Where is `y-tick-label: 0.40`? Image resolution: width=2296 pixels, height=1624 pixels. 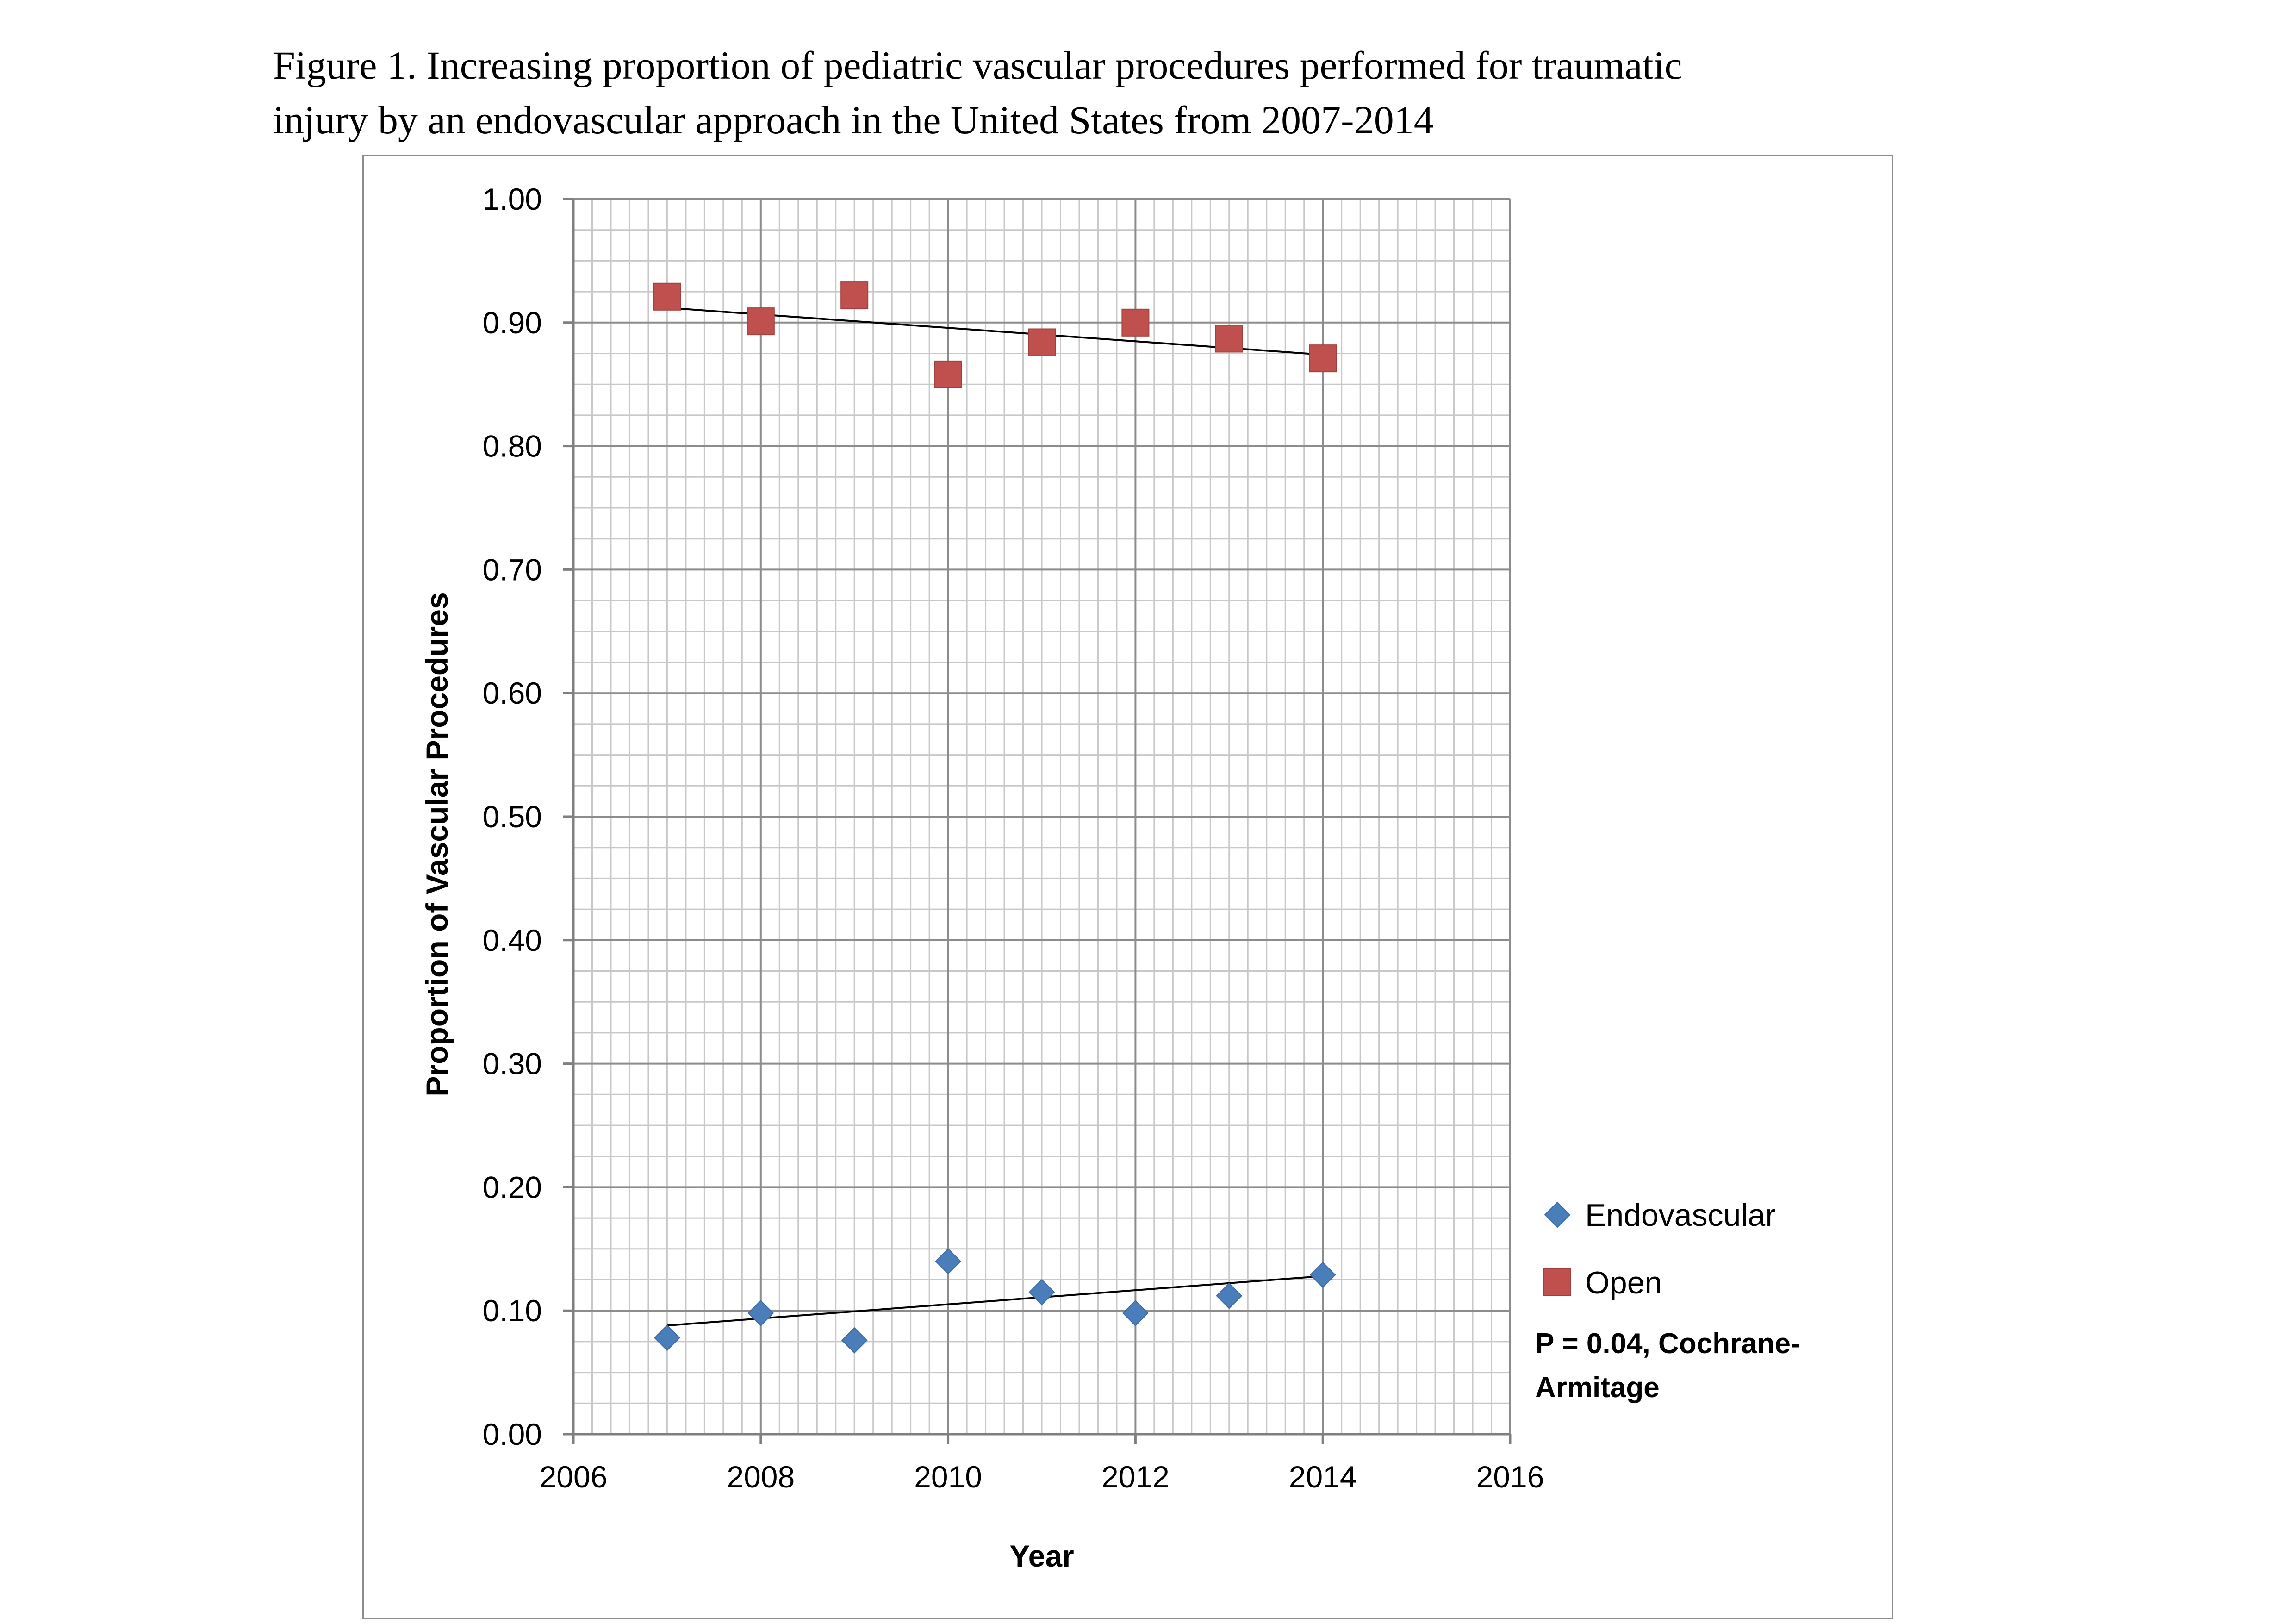 y-tick-label: 0.40 is located at coordinates (512, 940).